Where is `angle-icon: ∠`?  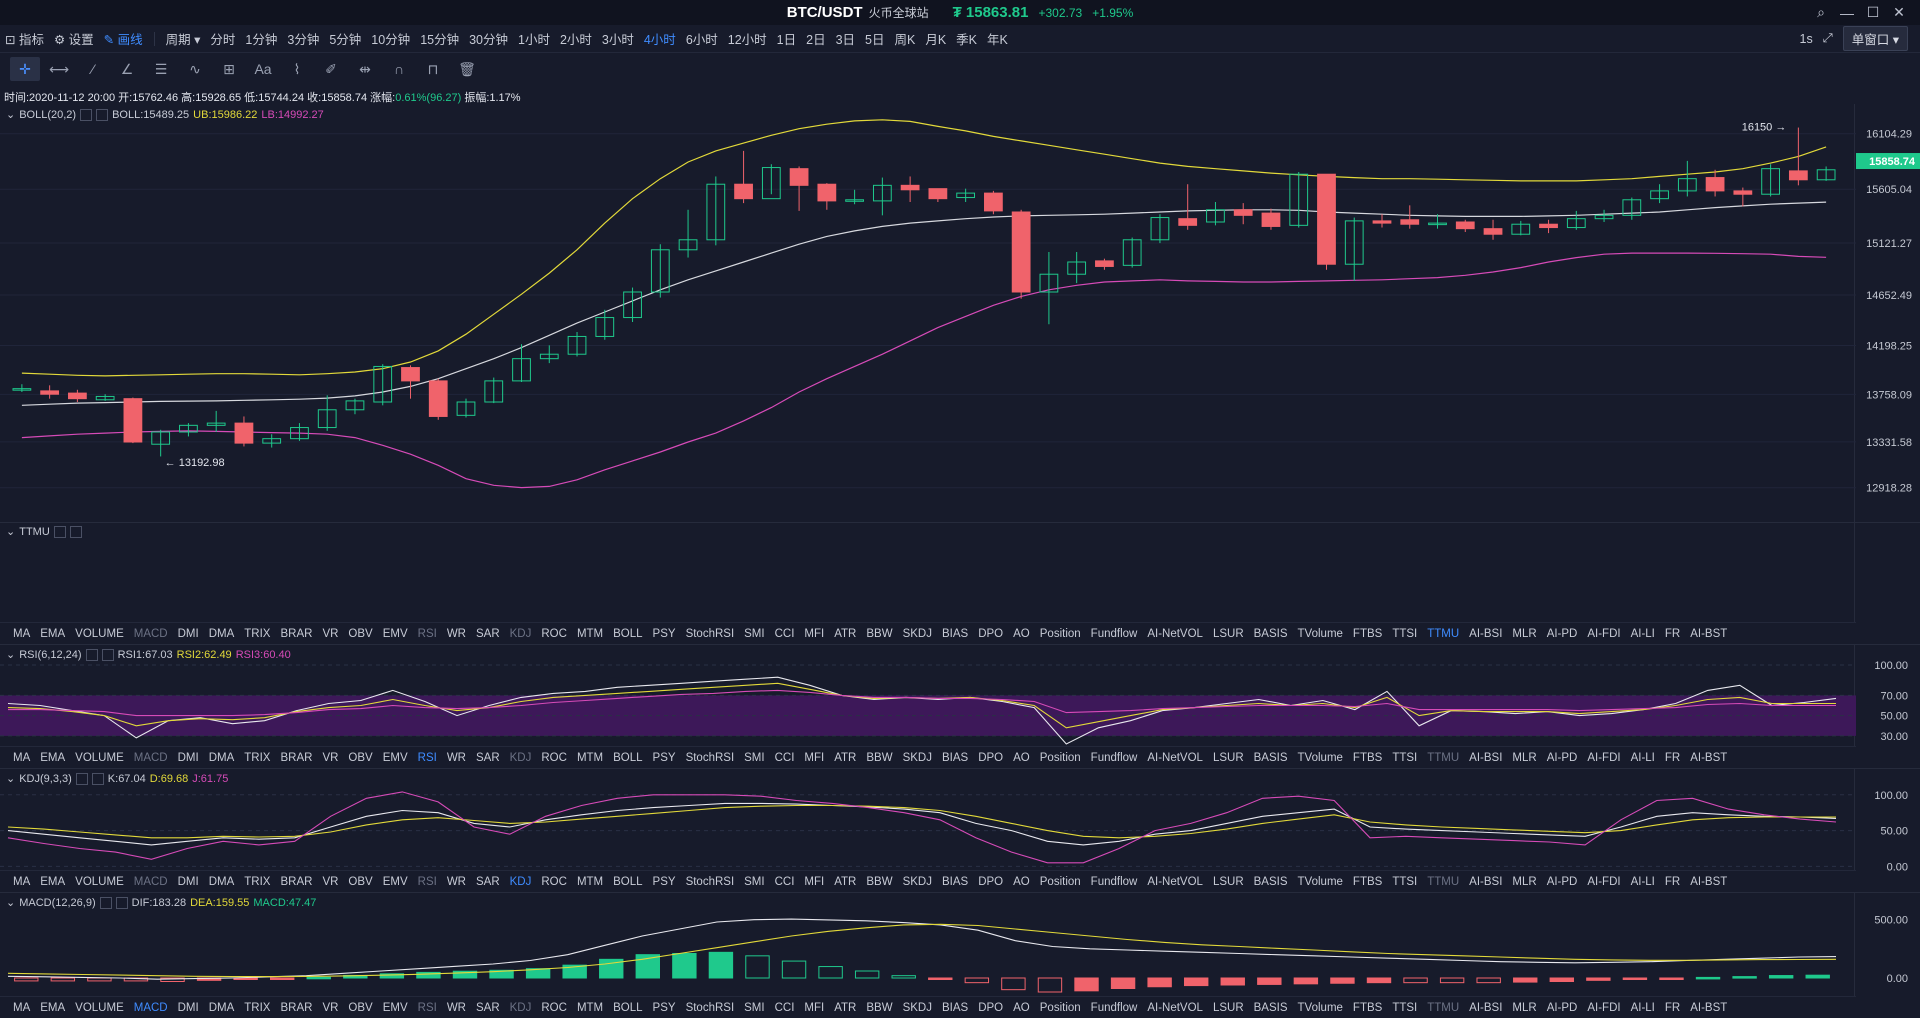
angle-icon: ∠ is located at coordinates (127, 68).